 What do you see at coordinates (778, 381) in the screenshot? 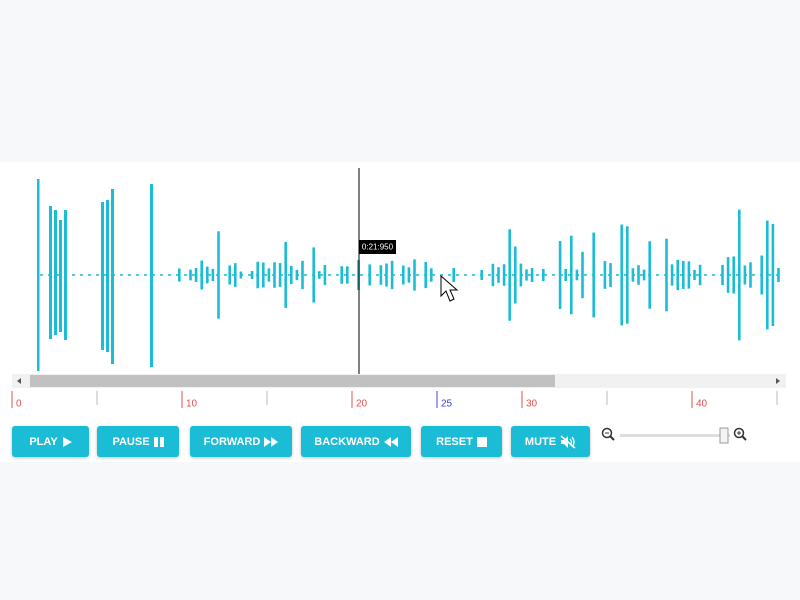
I see `scroll-right` at bounding box center [778, 381].